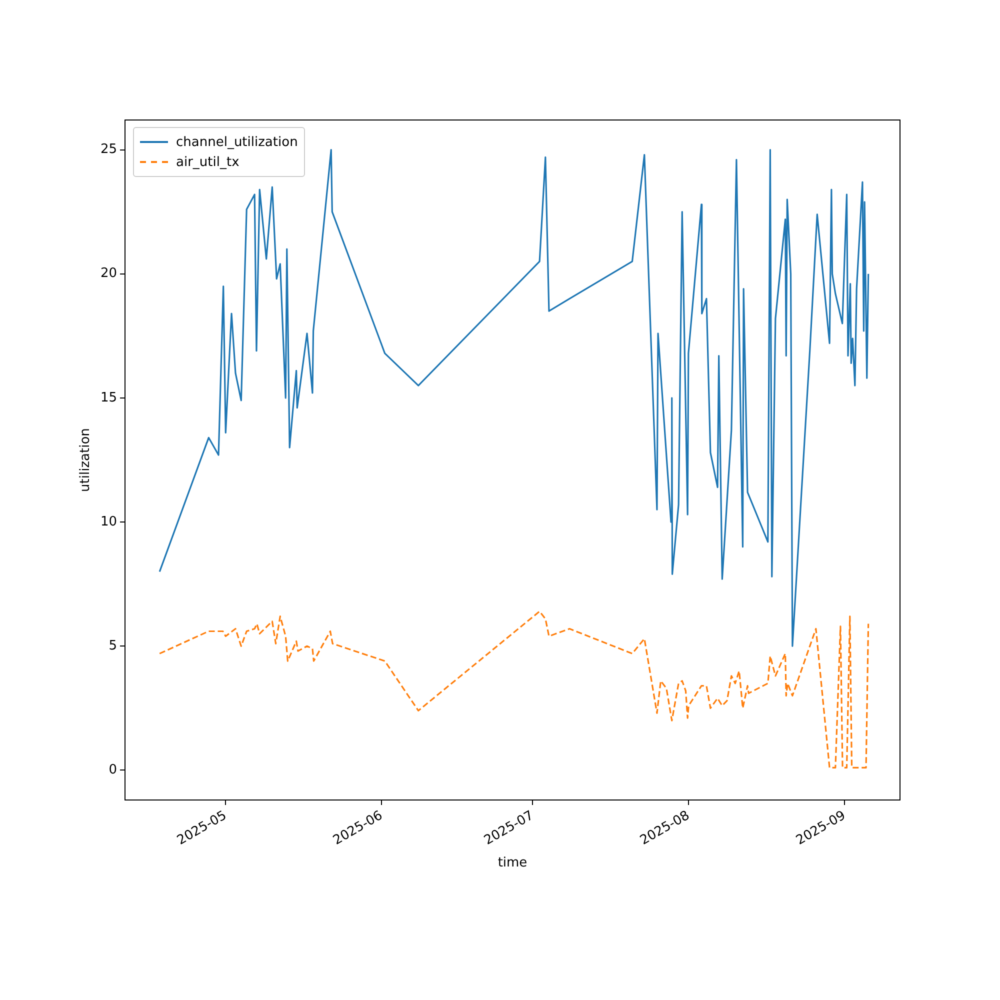 The height and width of the screenshot is (1000, 1000). What do you see at coordinates (237, 142) in the screenshot?
I see `legend-label: channel_utilization` at bounding box center [237, 142].